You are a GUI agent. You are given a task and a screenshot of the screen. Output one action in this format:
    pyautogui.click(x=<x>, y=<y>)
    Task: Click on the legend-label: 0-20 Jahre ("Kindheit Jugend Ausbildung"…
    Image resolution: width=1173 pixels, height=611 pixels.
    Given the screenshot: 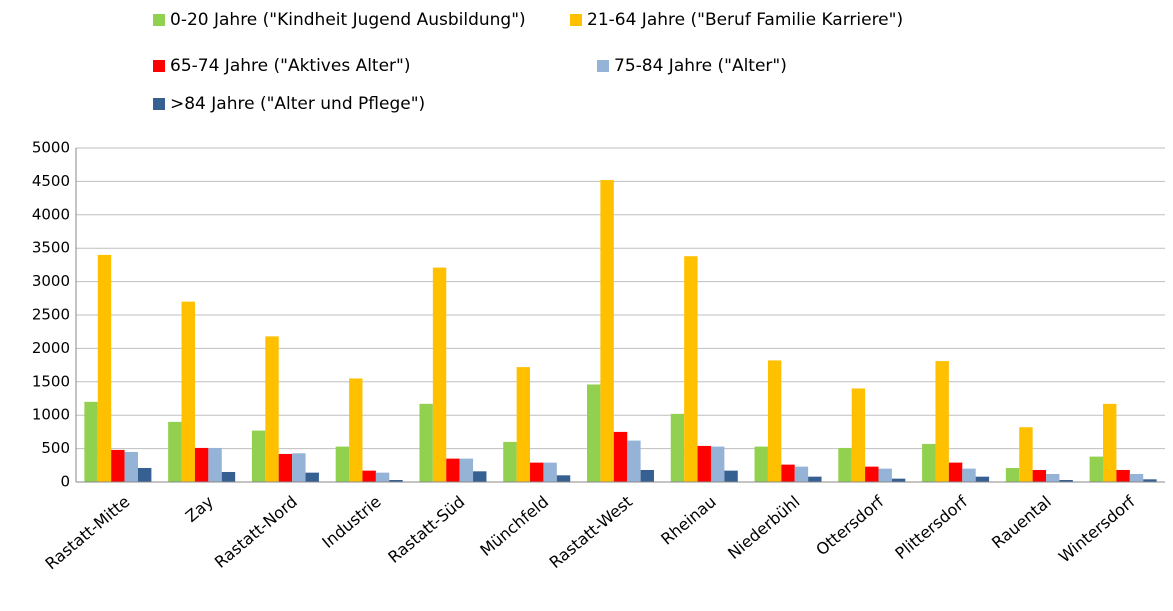 What is the action you would take?
    pyautogui.click(x=348, y=20)
    